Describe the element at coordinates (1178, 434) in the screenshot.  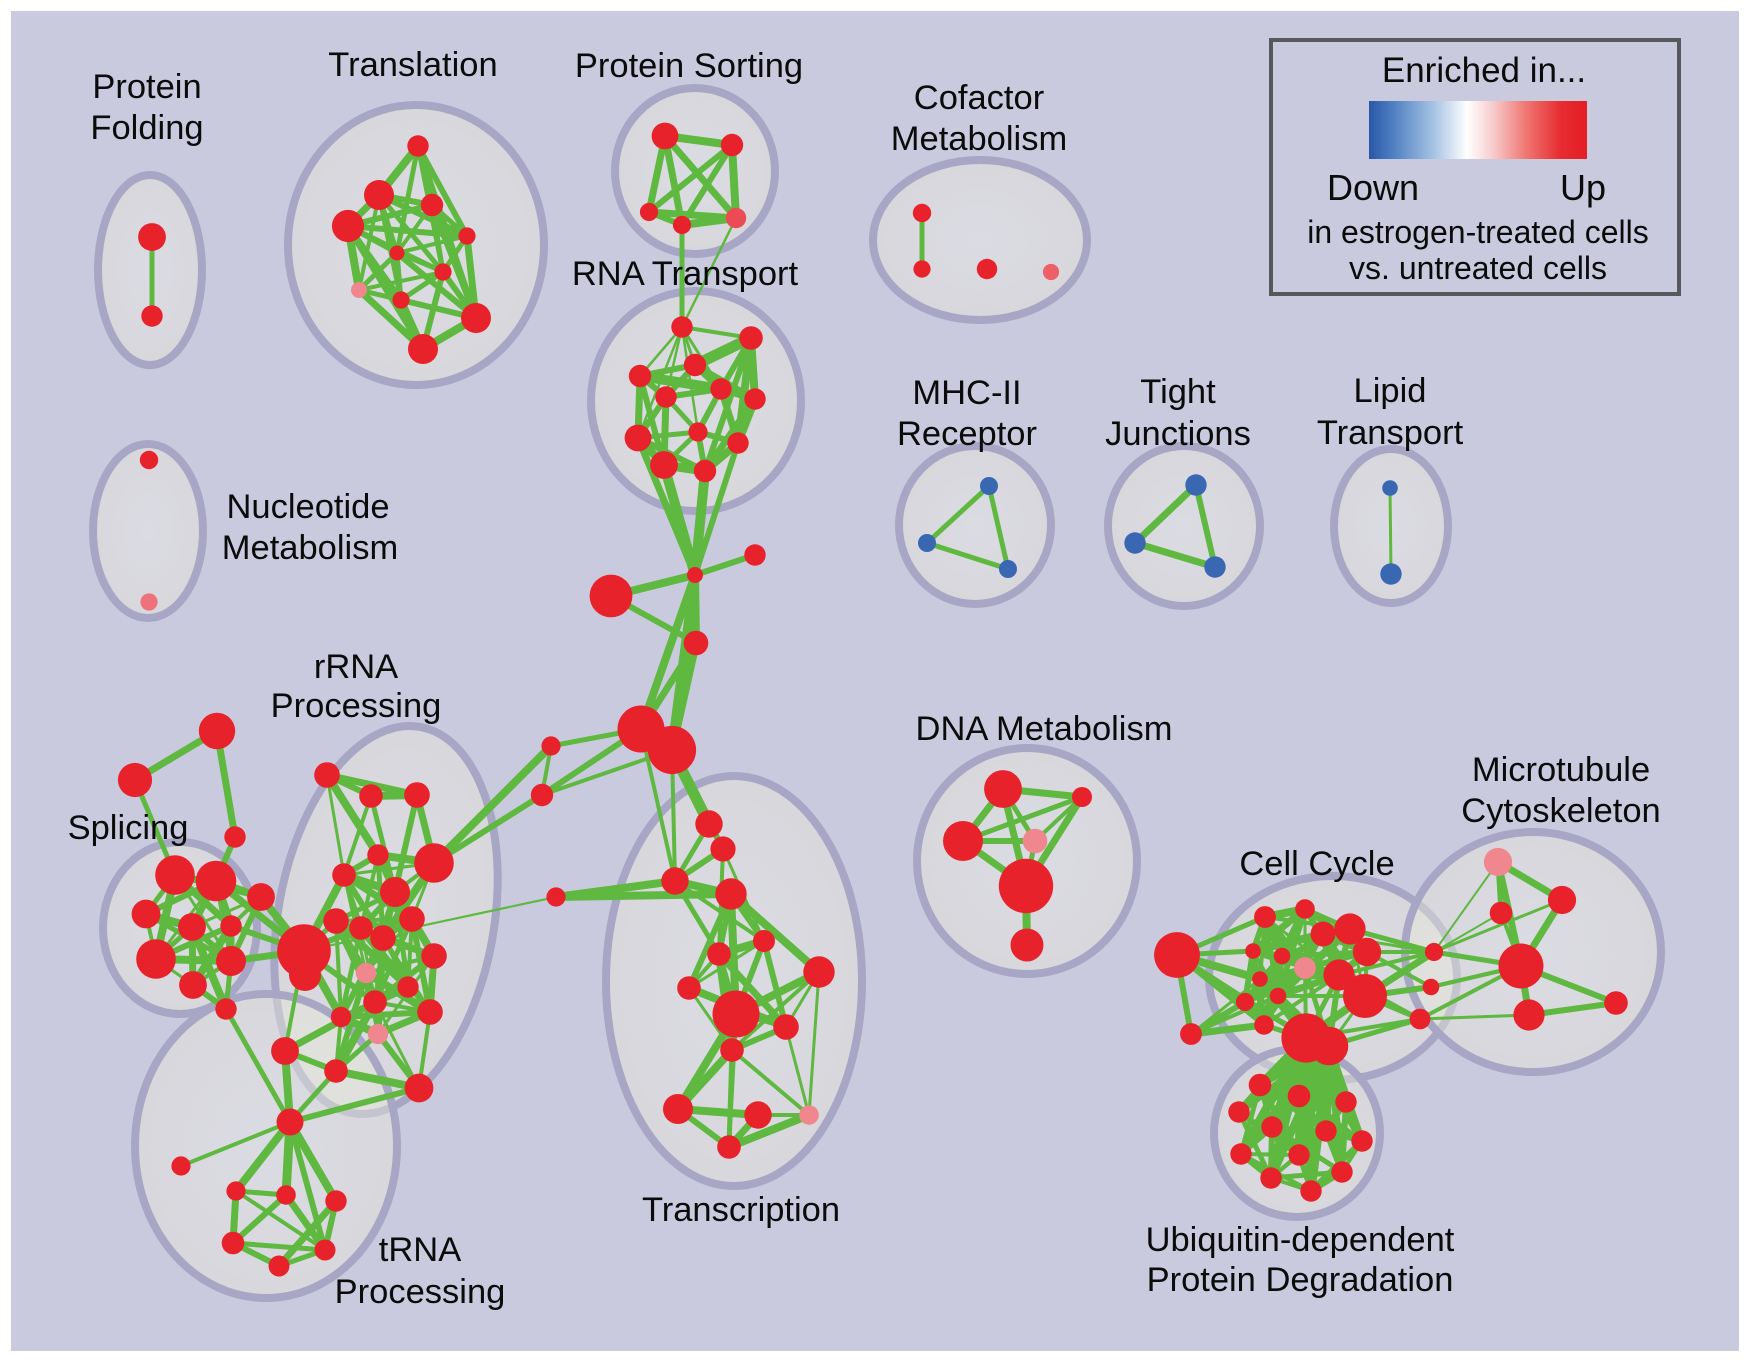
I see `svg-text: Junctions` at that location.